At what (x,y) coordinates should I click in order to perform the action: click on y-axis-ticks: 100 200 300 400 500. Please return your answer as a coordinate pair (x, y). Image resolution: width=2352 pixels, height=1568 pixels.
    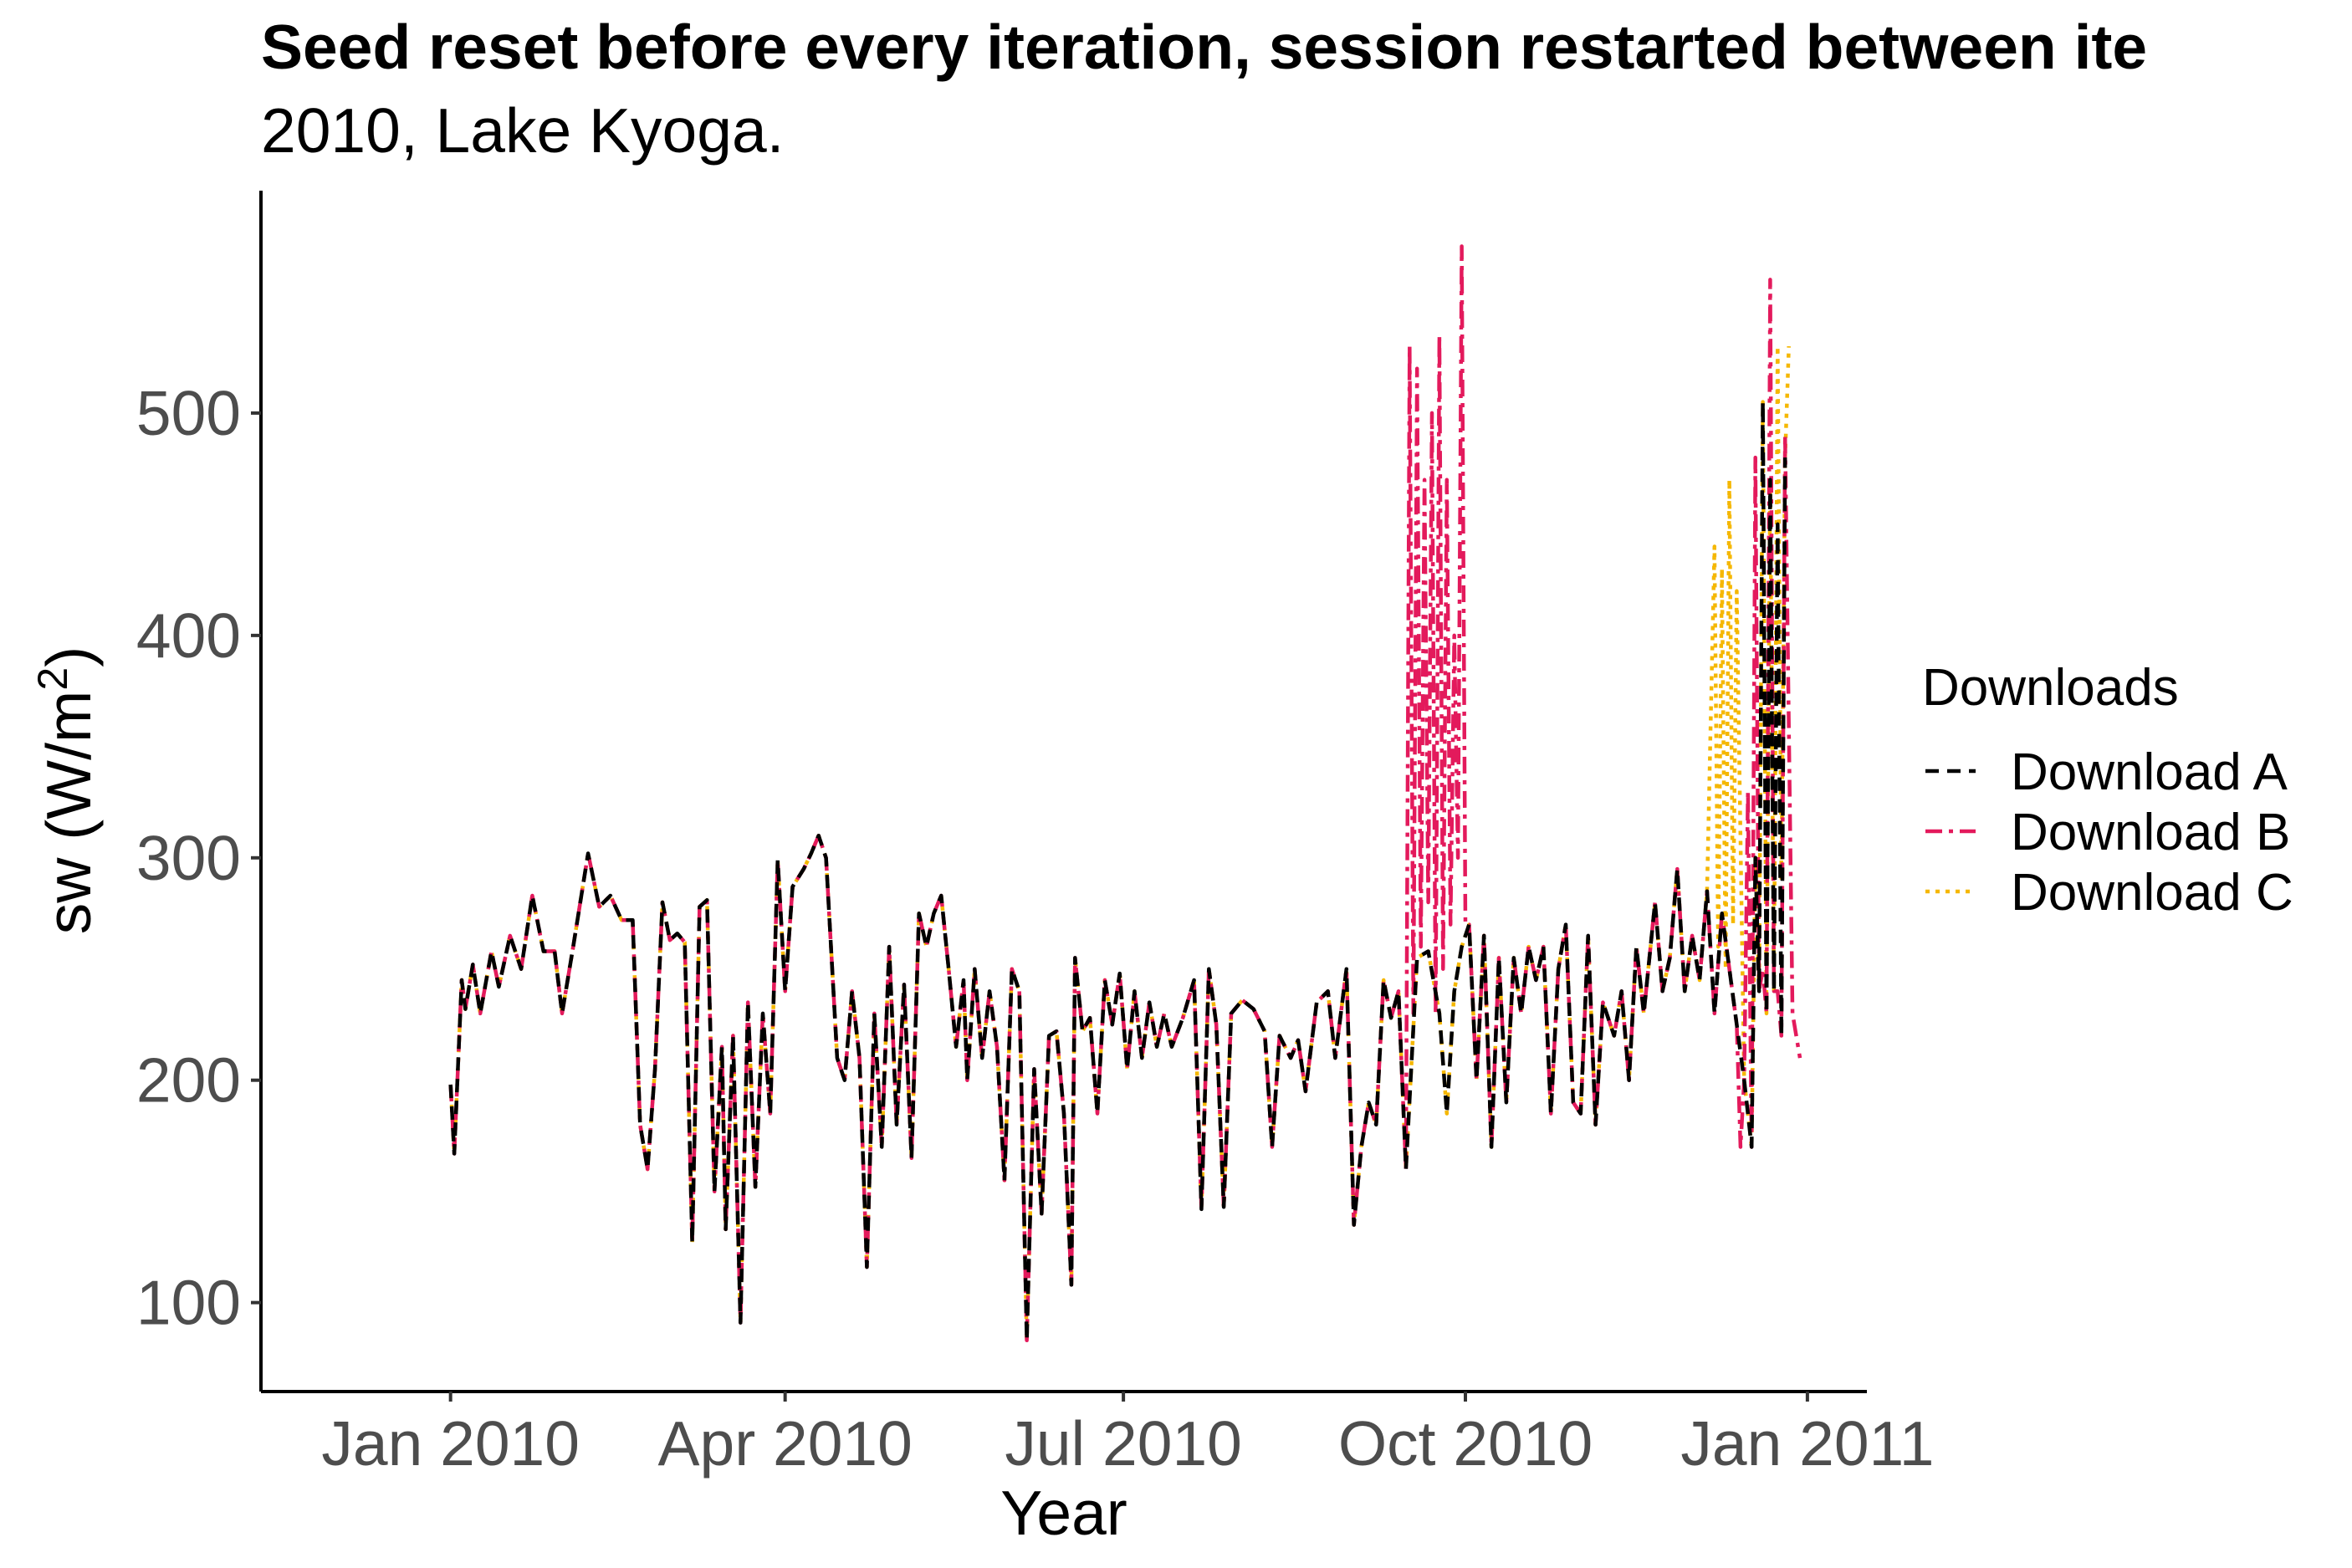
    Looking at the image, I should click on (198, 858).